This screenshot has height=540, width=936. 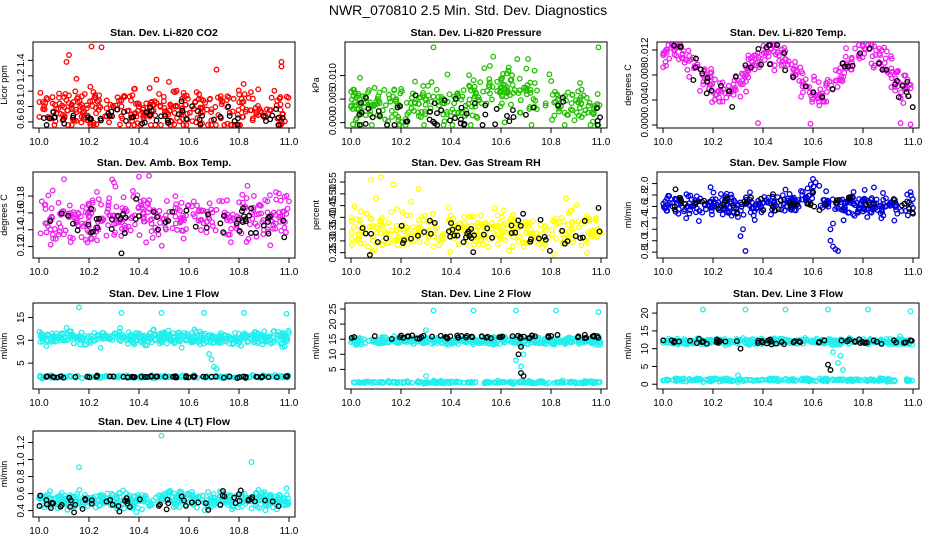 What do you see at coordinates (333, 354) in the screenshot?
I see `y-tick-label: 10` at bounding box center [333, 354].